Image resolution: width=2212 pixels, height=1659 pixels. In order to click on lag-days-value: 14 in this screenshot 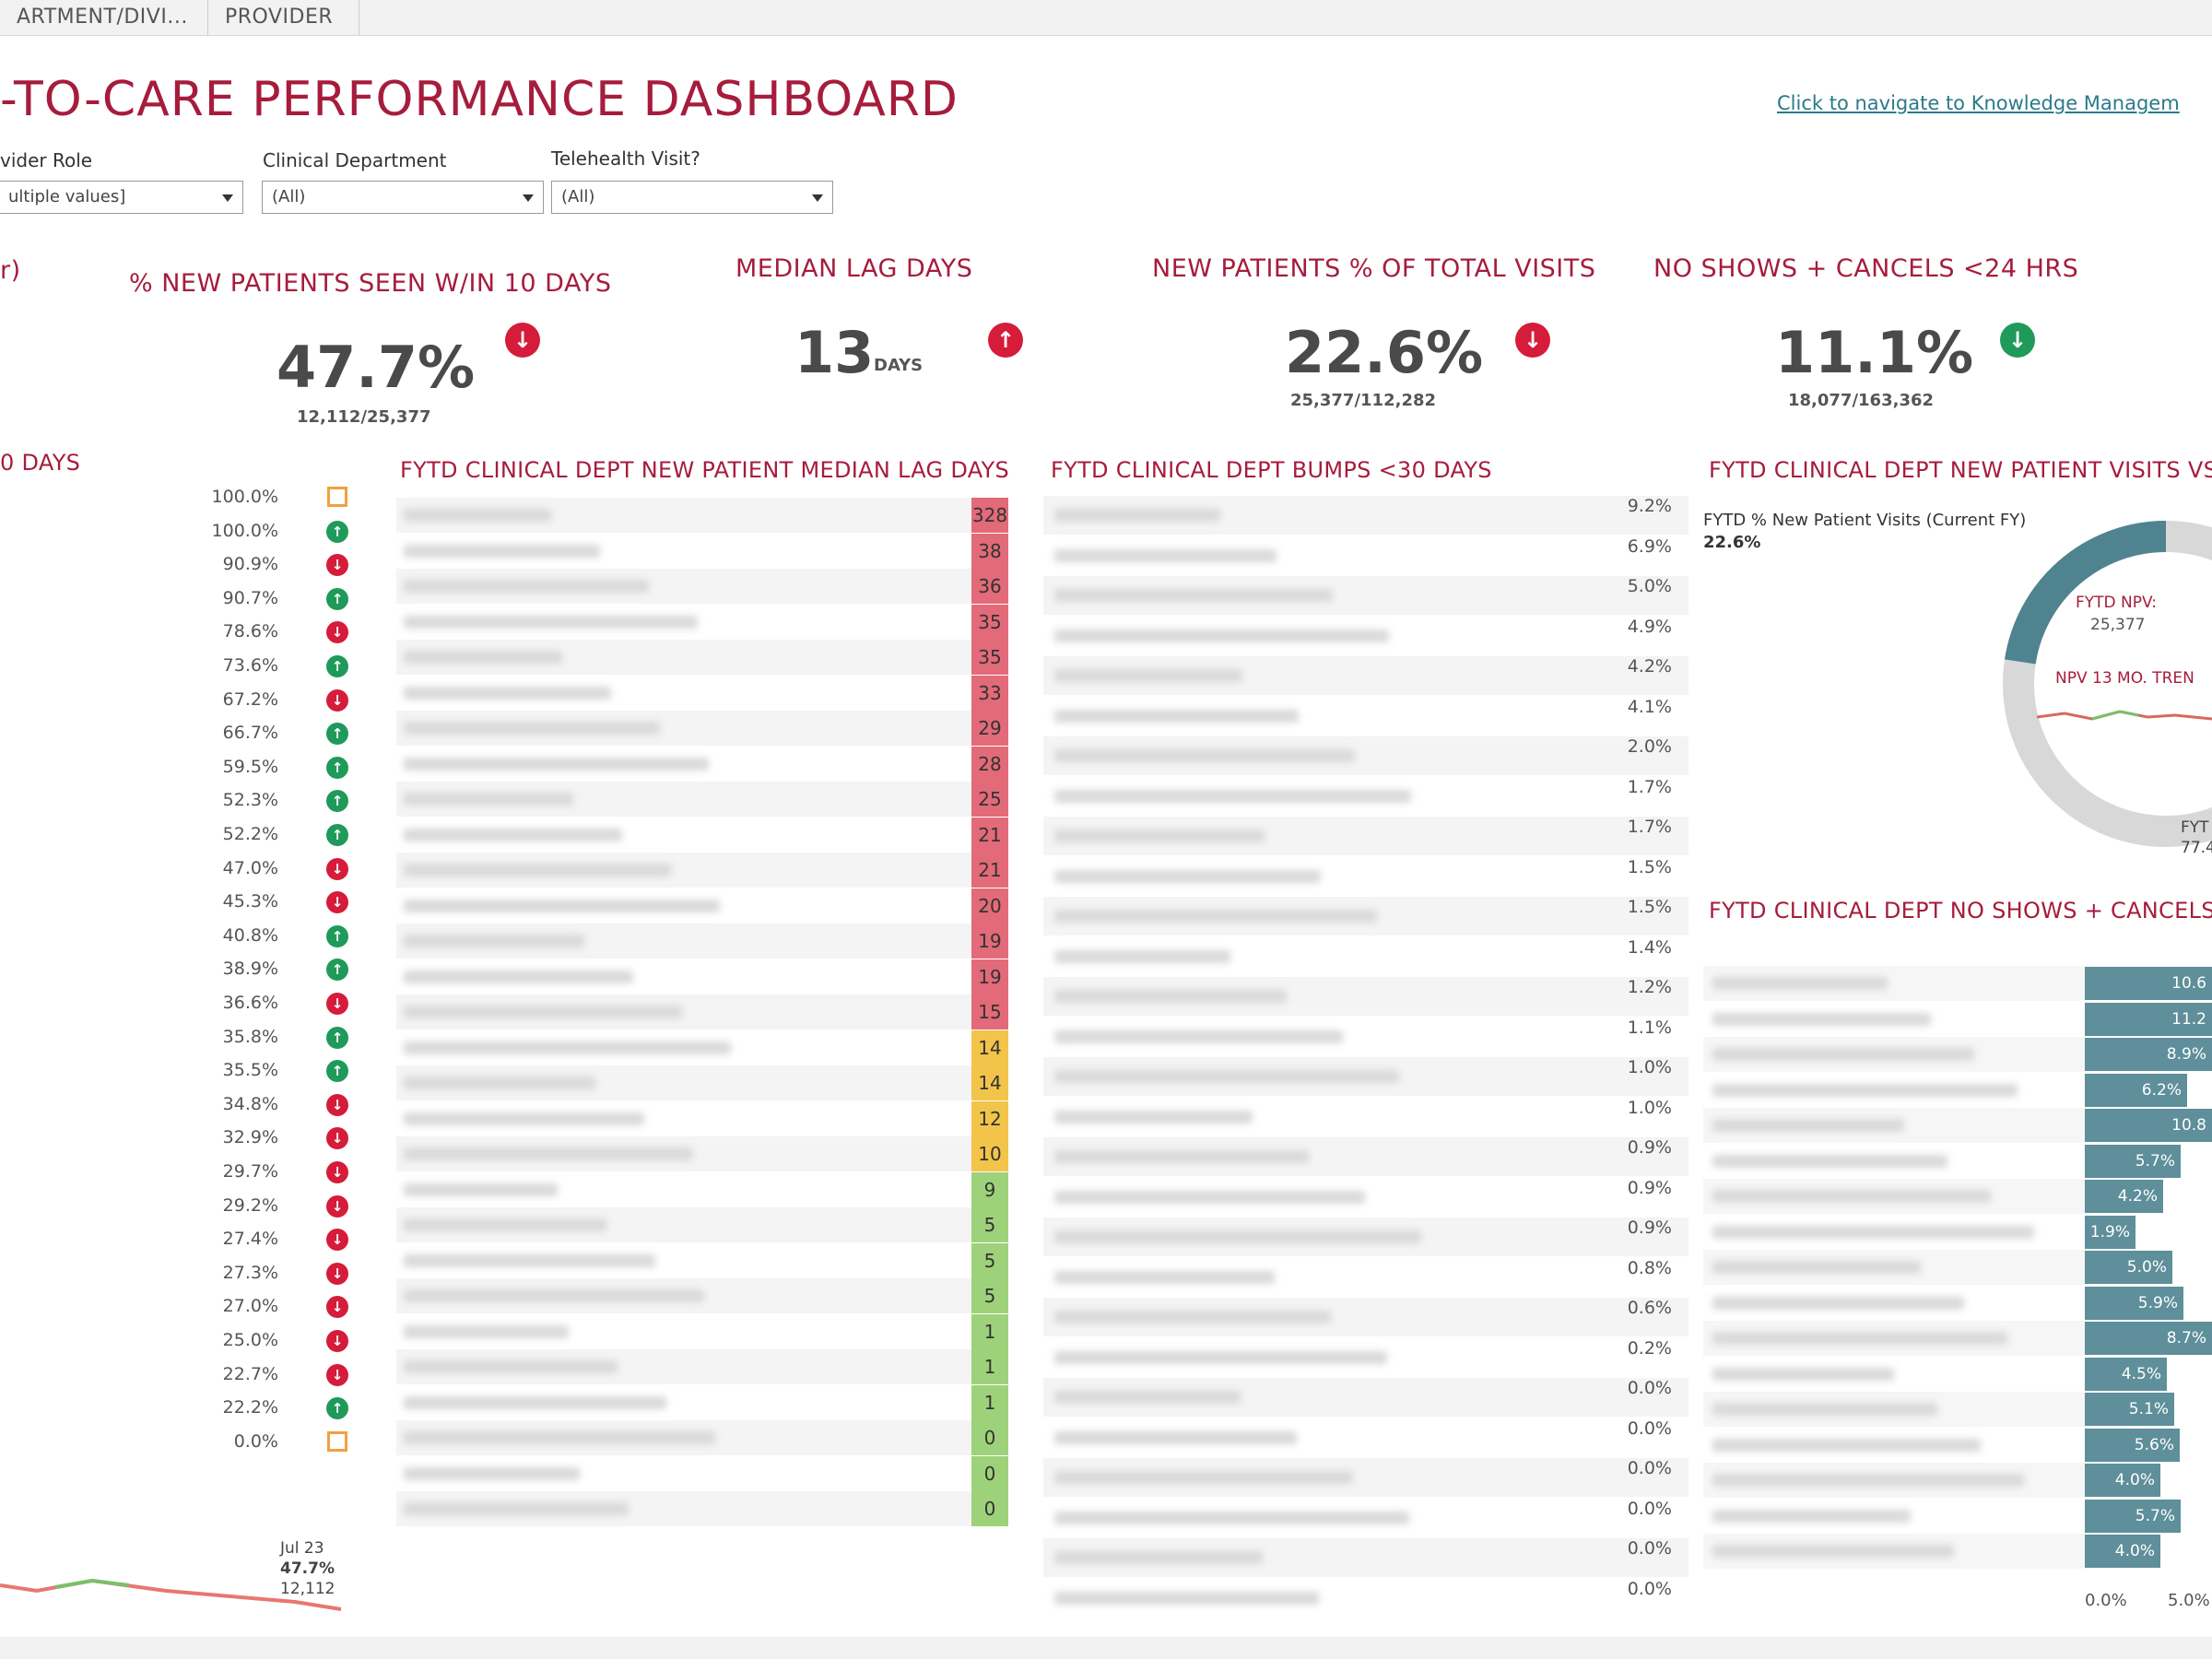, I will do `click(989, 1082)`.